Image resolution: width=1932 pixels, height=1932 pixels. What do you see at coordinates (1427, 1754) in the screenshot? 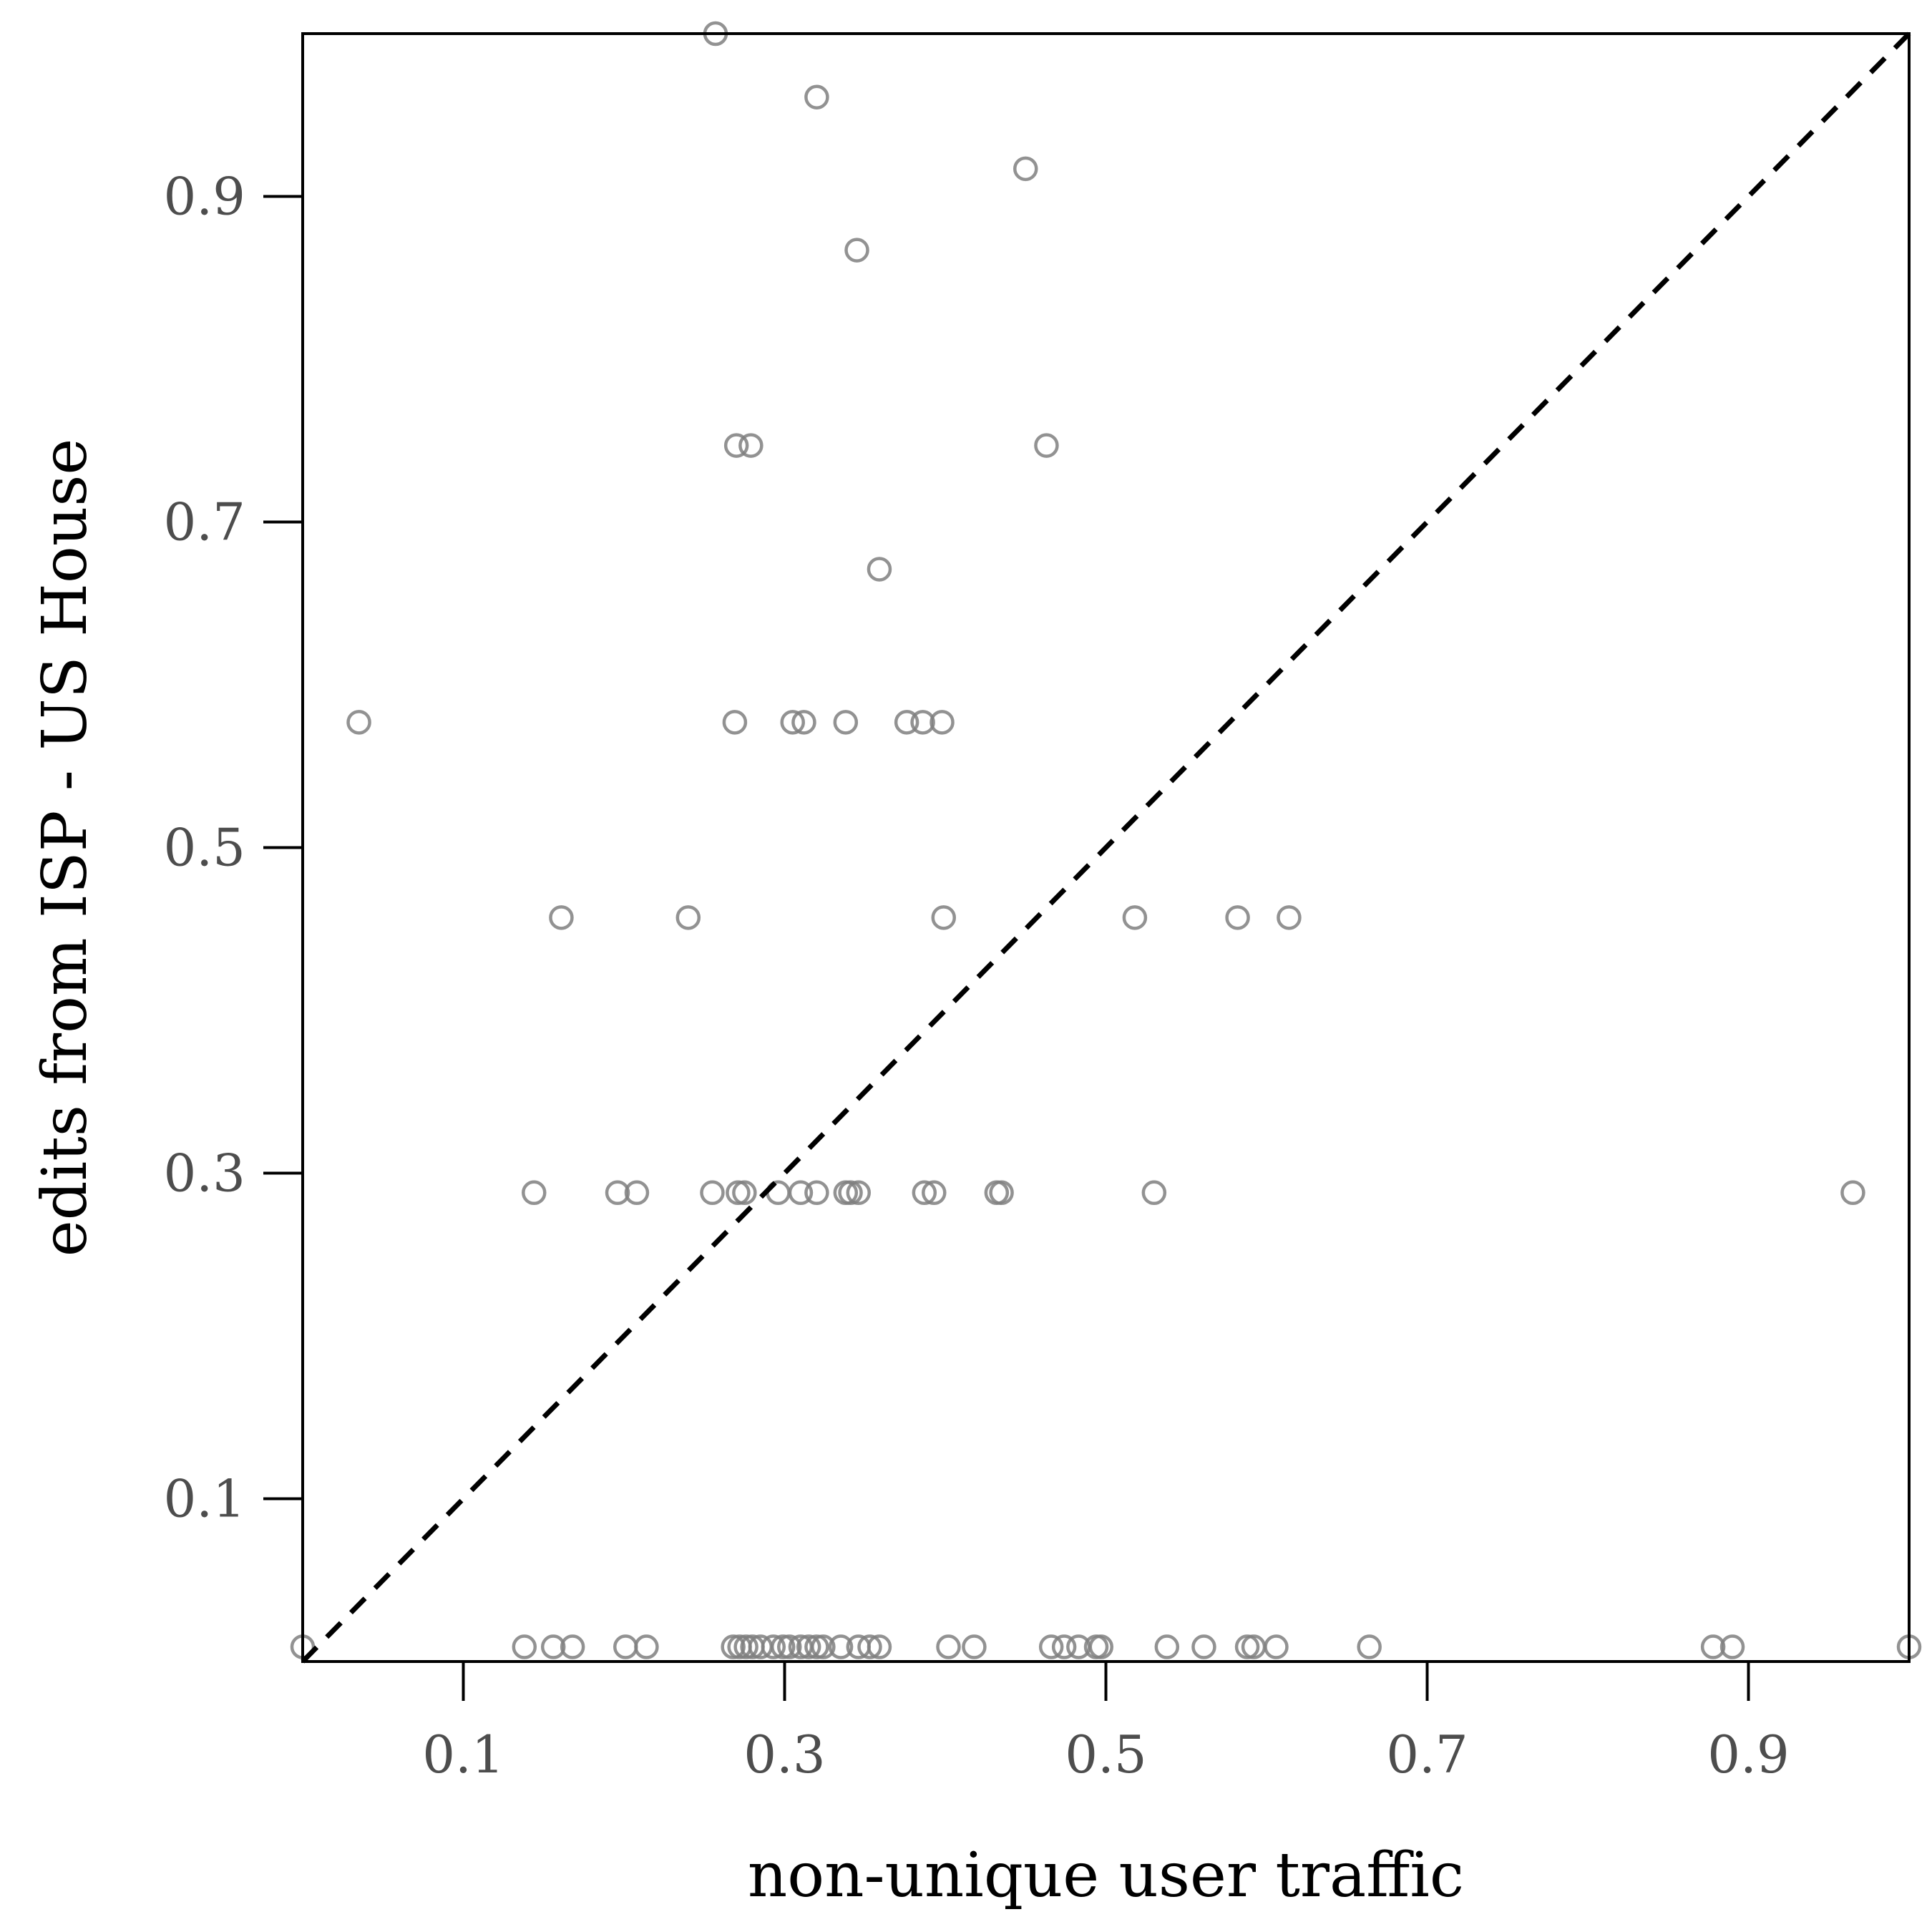
I see `x-tick-label: 0.7` at bounding box center [1427, 1754].